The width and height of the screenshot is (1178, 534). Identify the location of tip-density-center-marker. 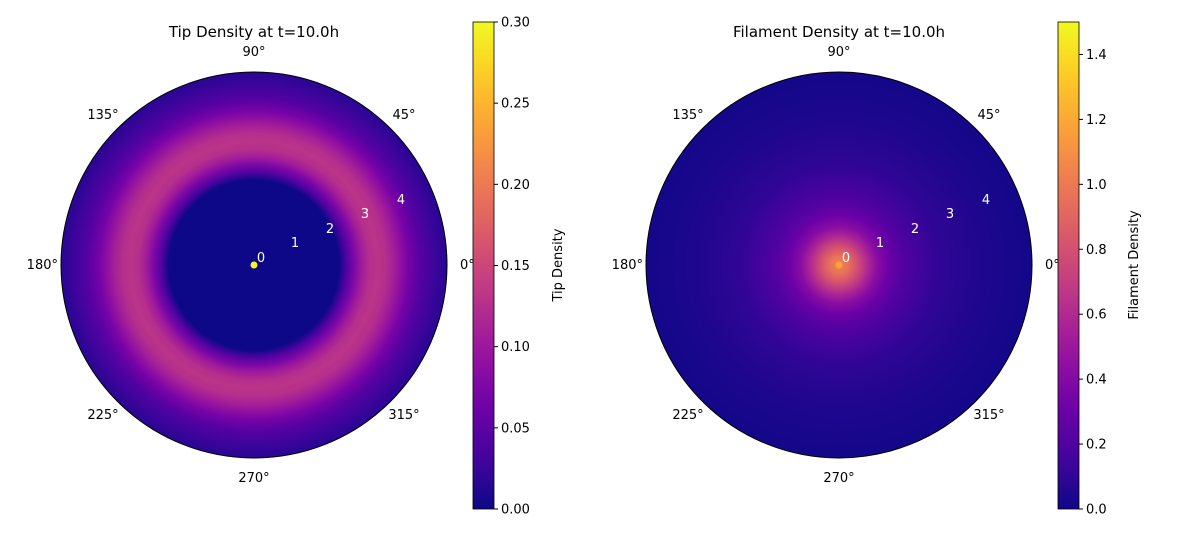
(254, 265).